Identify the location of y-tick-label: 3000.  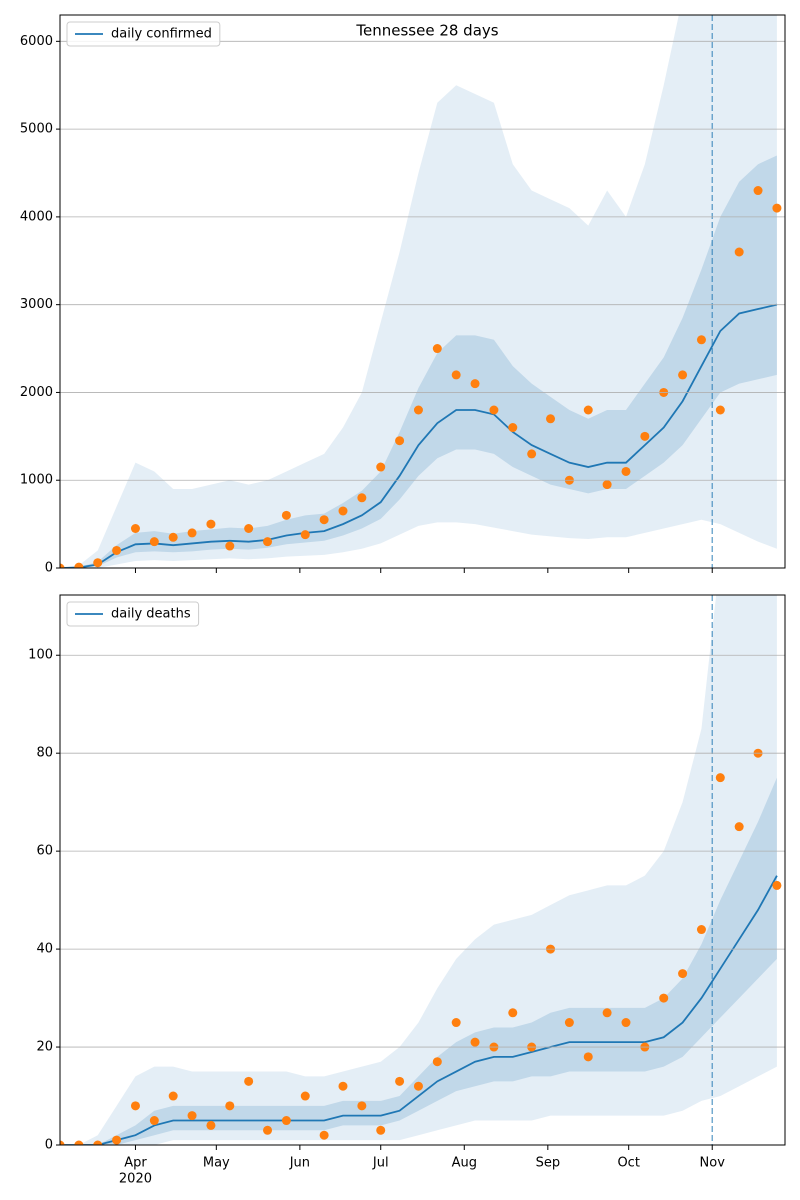
(36, 304).